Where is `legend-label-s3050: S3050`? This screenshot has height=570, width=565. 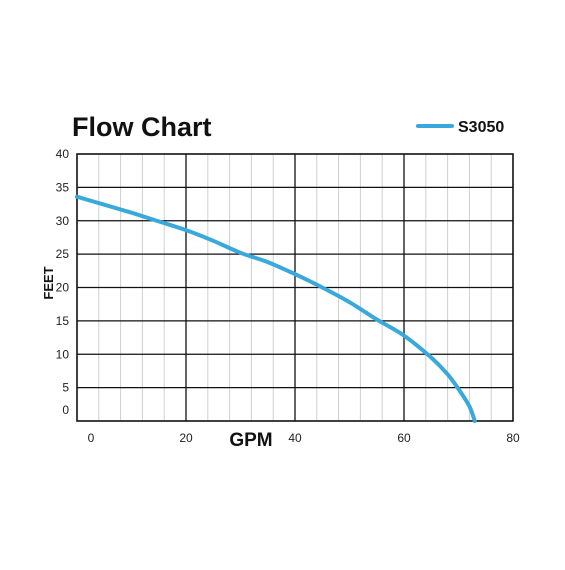
legend-label-s3050: S3050 is located at coordinates (481, 127).